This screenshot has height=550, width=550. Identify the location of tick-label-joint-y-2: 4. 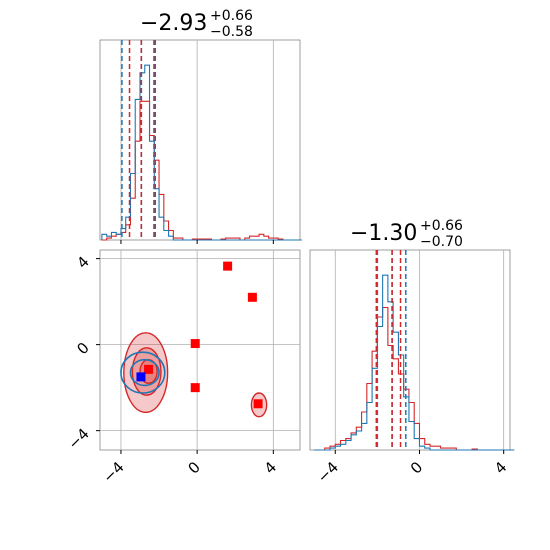
(82, 262).